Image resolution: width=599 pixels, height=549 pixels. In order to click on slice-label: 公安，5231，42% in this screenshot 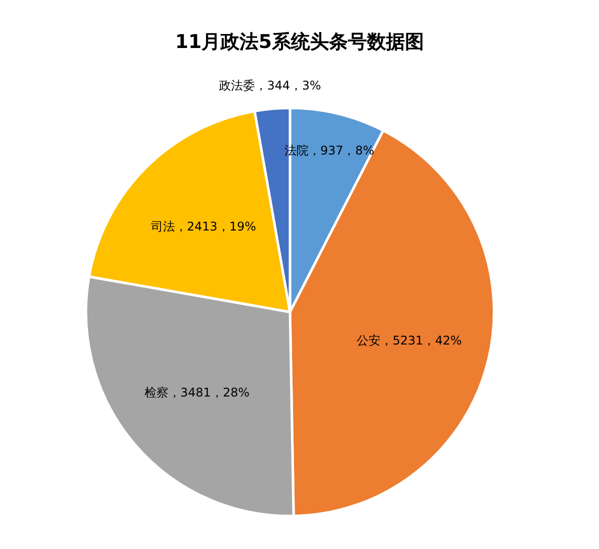, I will do `click(409, 341)`.